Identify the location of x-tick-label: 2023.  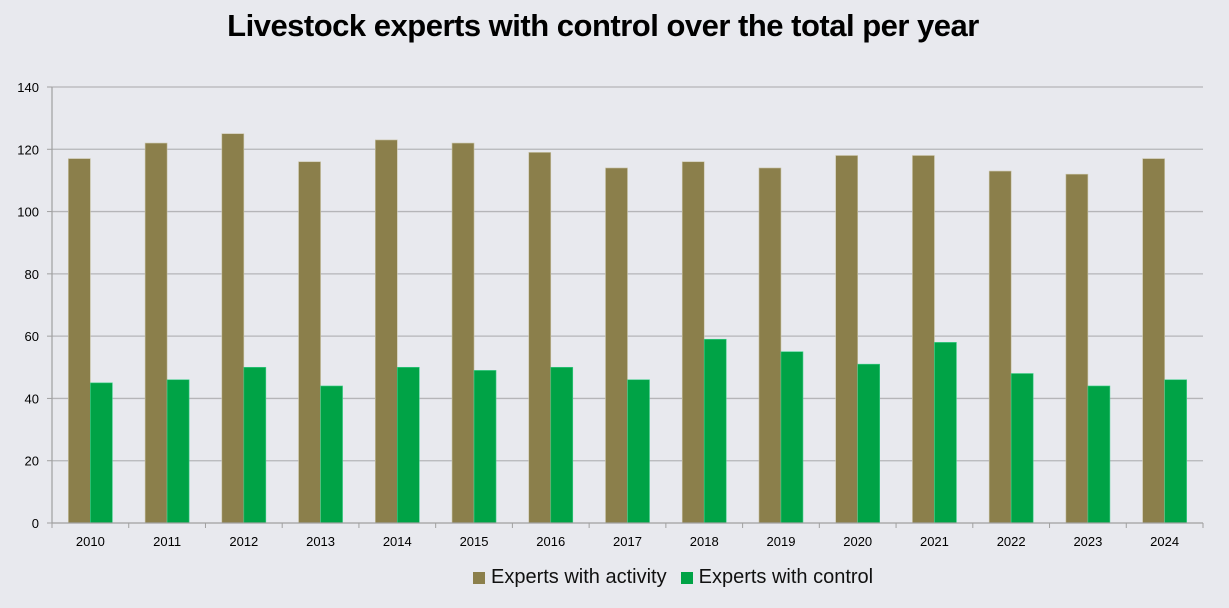
(1087, 541).